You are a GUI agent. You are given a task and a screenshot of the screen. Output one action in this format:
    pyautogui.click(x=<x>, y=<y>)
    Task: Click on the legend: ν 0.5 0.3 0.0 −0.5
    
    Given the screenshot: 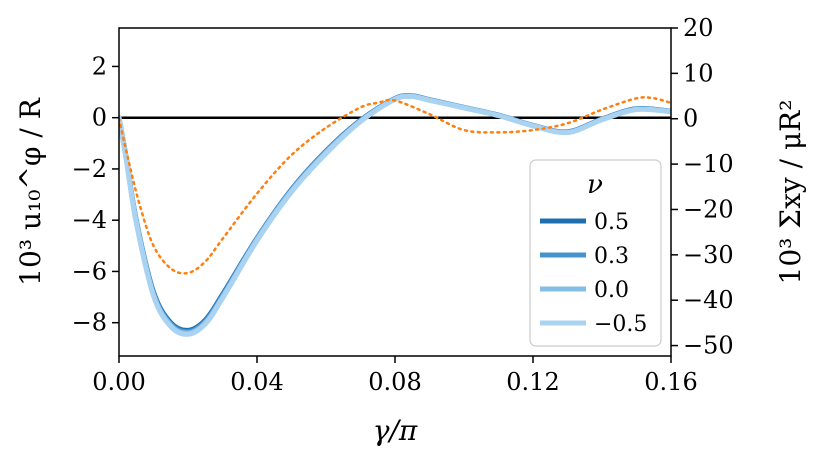 What is the action you would take?
    pyautogui.click(x=595, y=253)
    